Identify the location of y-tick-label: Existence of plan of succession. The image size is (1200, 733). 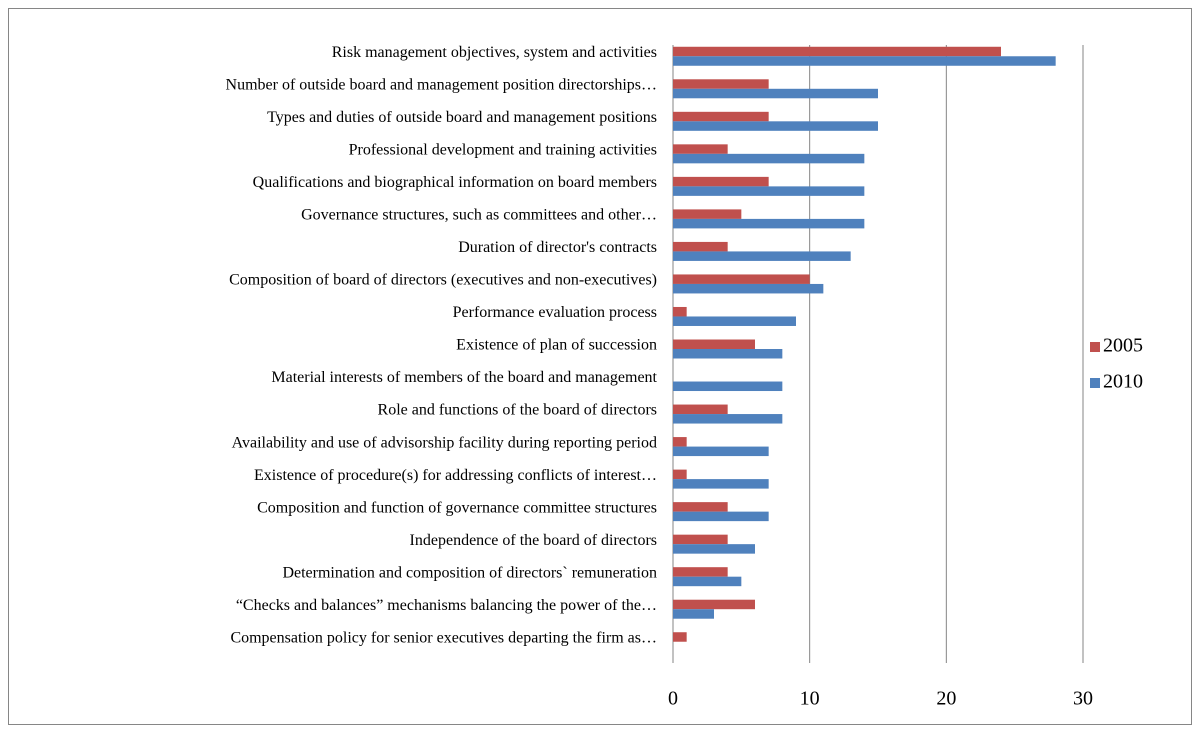
(556, 345).